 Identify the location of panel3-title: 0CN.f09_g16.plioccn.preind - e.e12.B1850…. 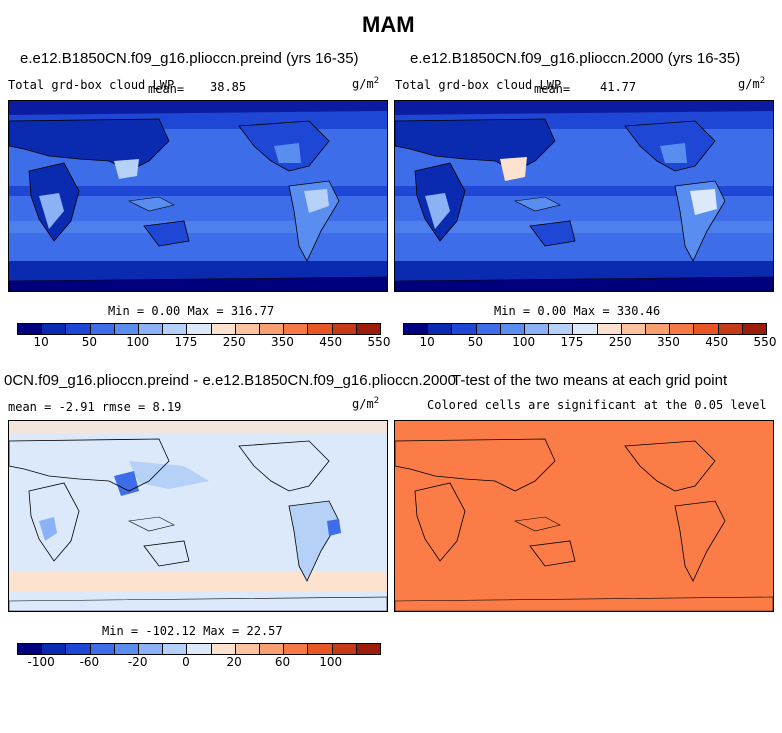
(230, 380).